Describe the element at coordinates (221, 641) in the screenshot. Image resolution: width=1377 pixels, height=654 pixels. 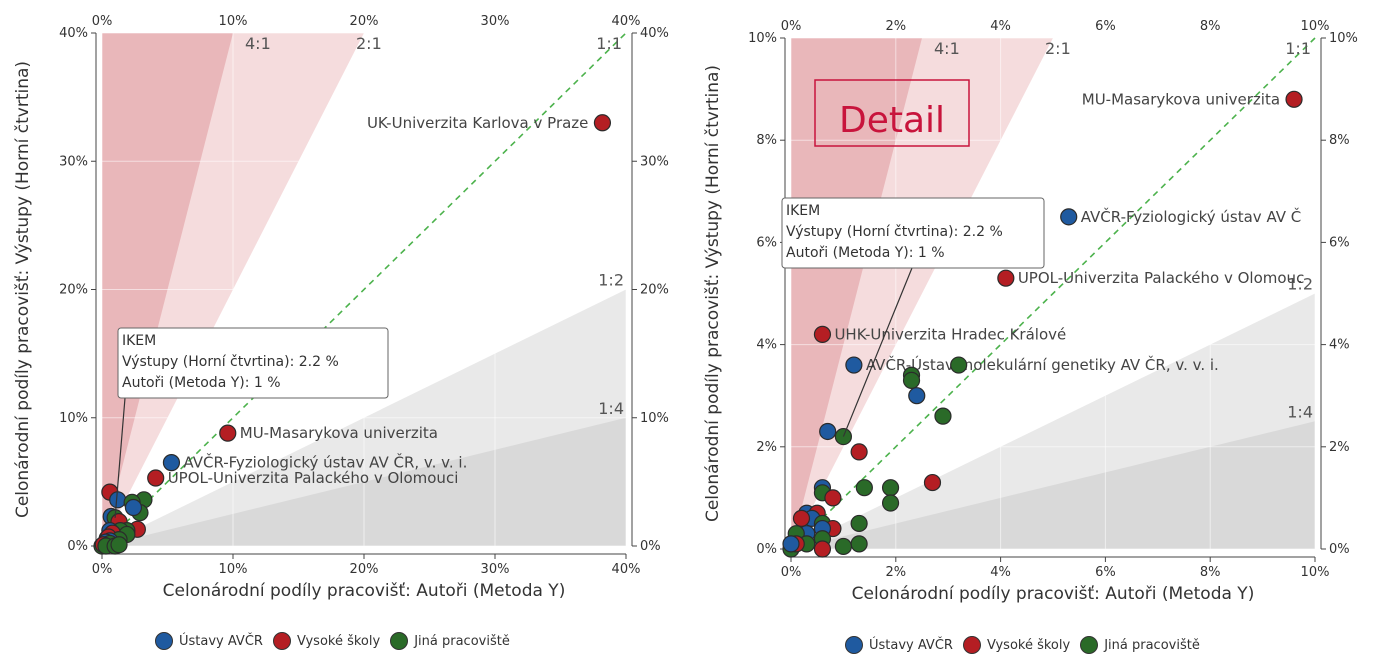
I see `legend-label: Ústavy AVČR` at that location.